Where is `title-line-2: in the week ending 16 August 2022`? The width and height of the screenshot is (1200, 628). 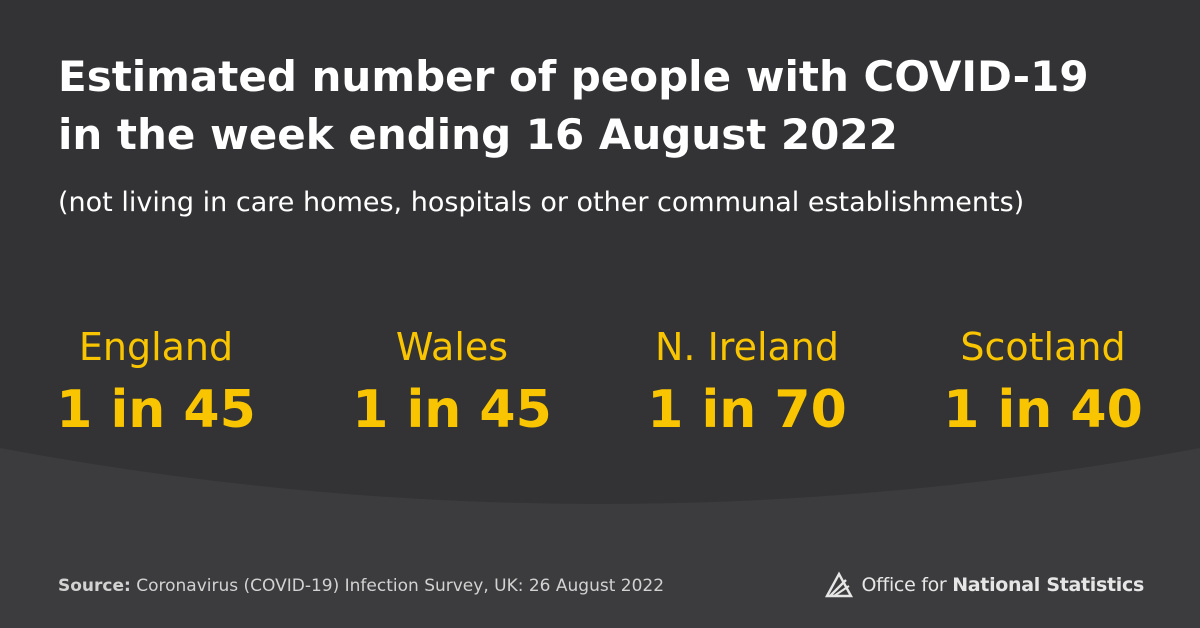 title-line-2: in the week ending 16 August 2022 is located at coordinates (478, 134).